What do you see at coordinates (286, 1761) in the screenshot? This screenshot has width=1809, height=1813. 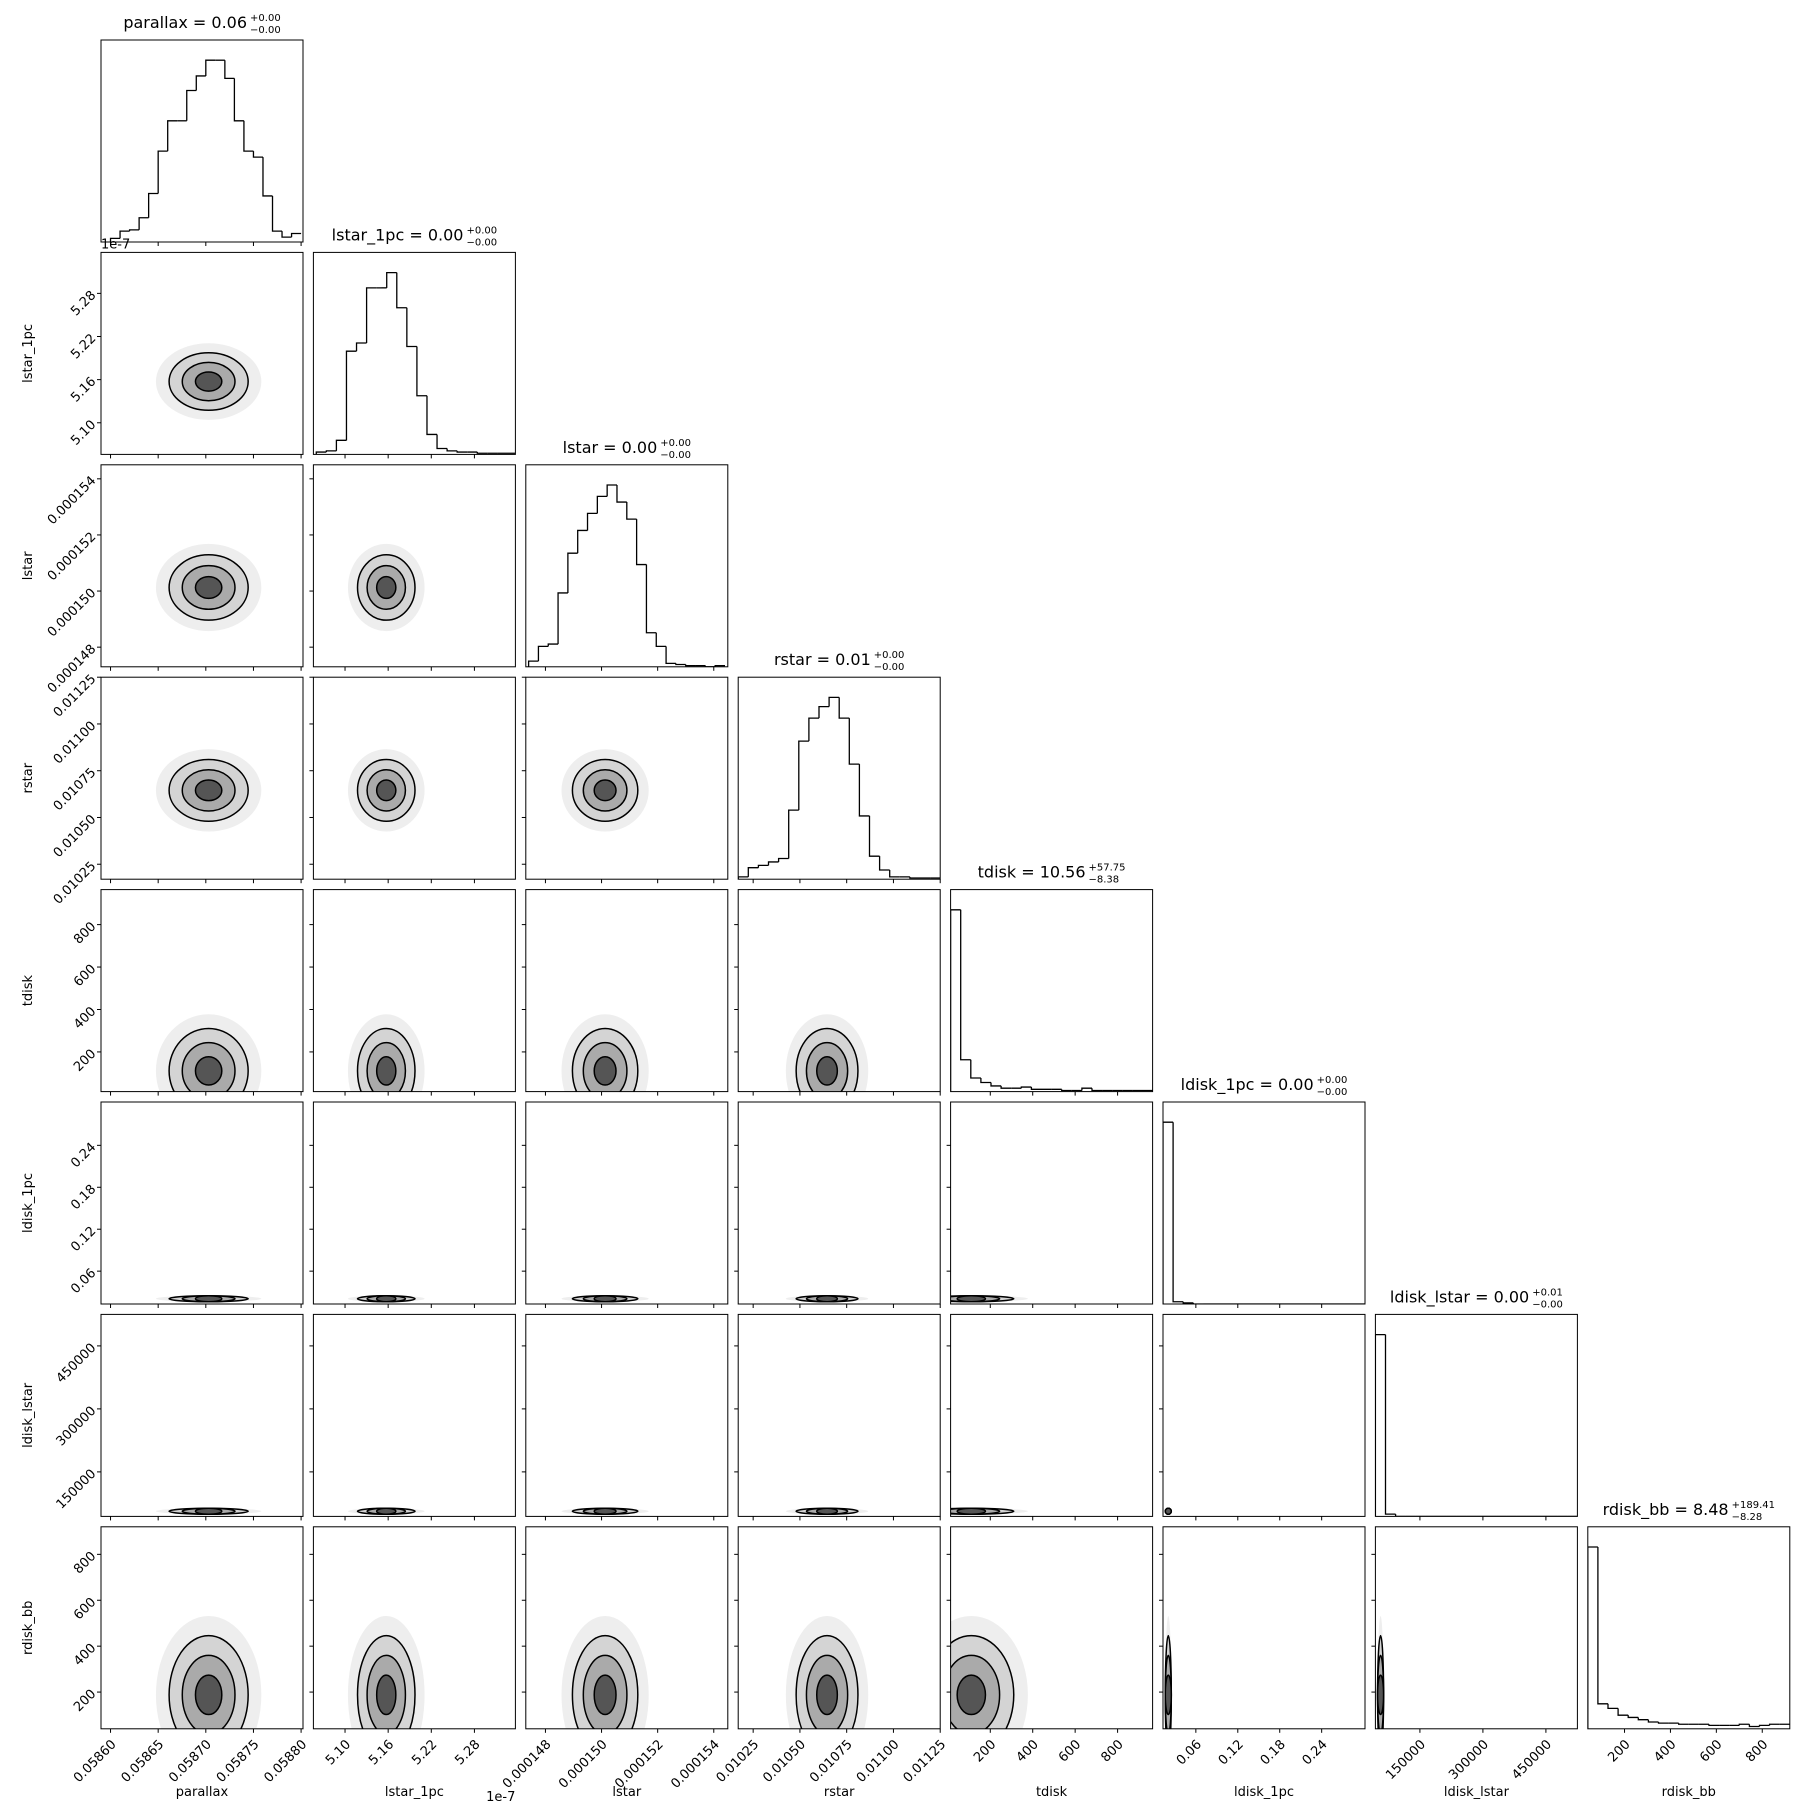 I see `x-tick-label: 0.05880` at bounding box center [286, 1761].